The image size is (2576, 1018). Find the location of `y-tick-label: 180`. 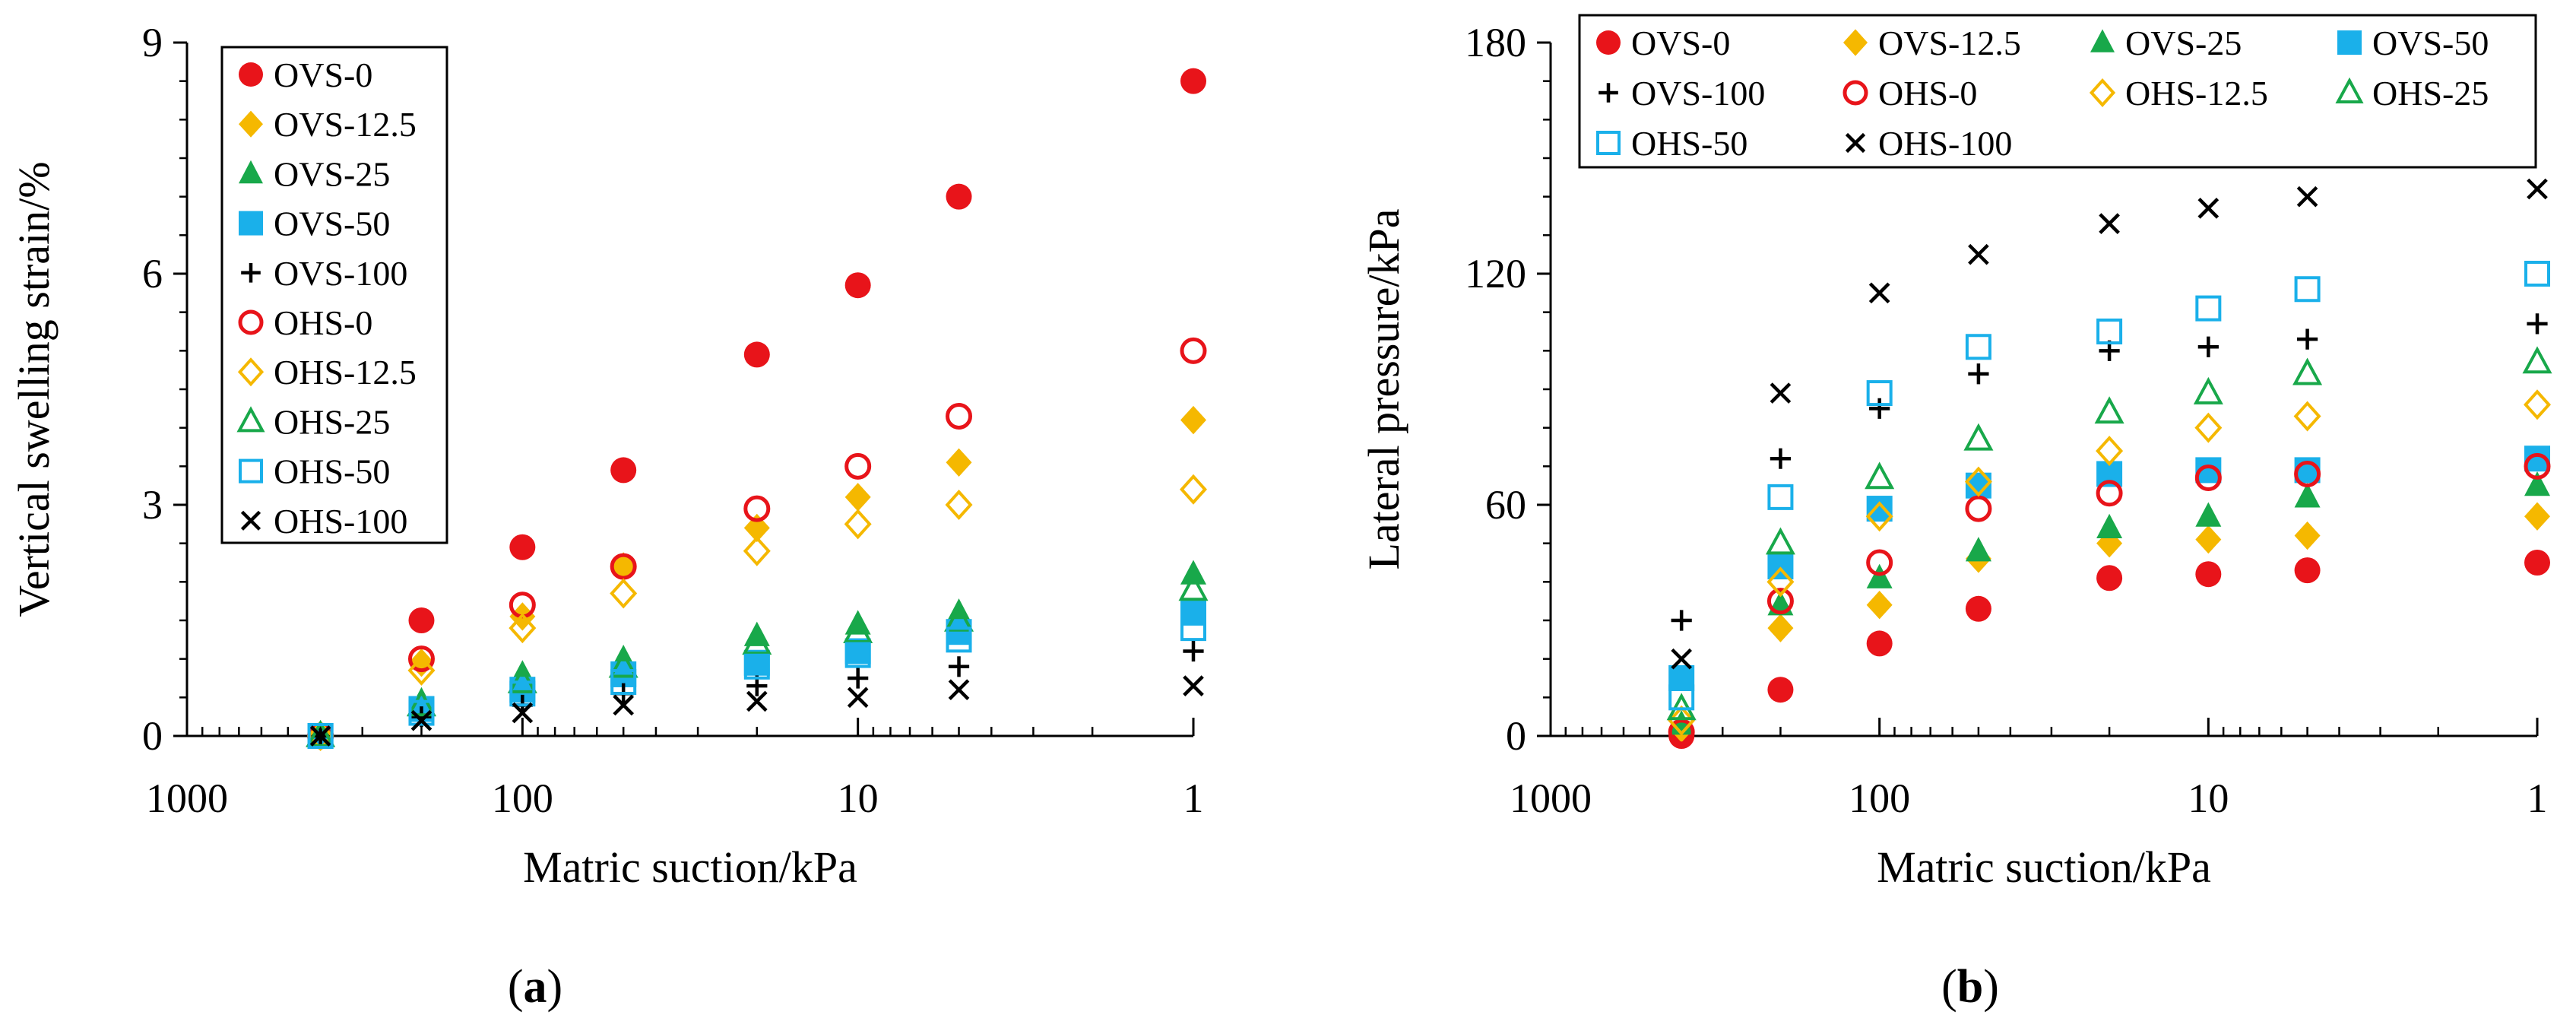

y-tick-label: 180 is located at coordinates (1495, 42).